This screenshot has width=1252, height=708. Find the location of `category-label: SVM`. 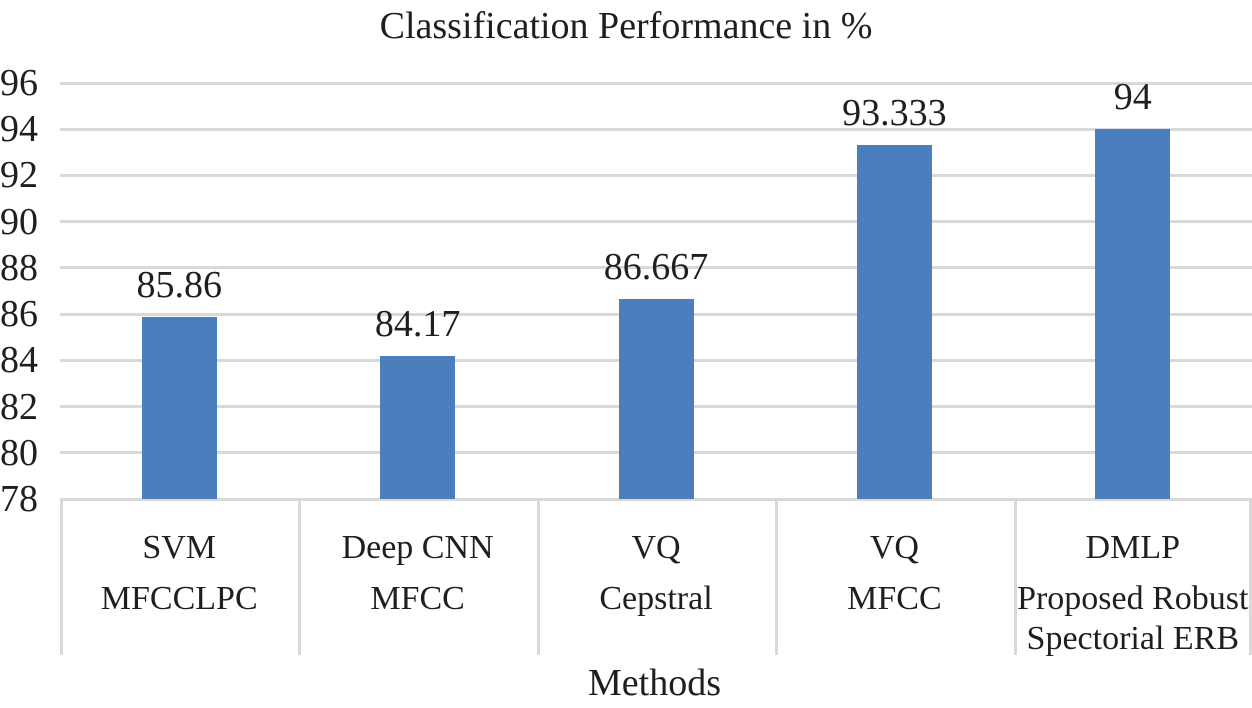

category-label: SVM is located at coordinates (179, 547).